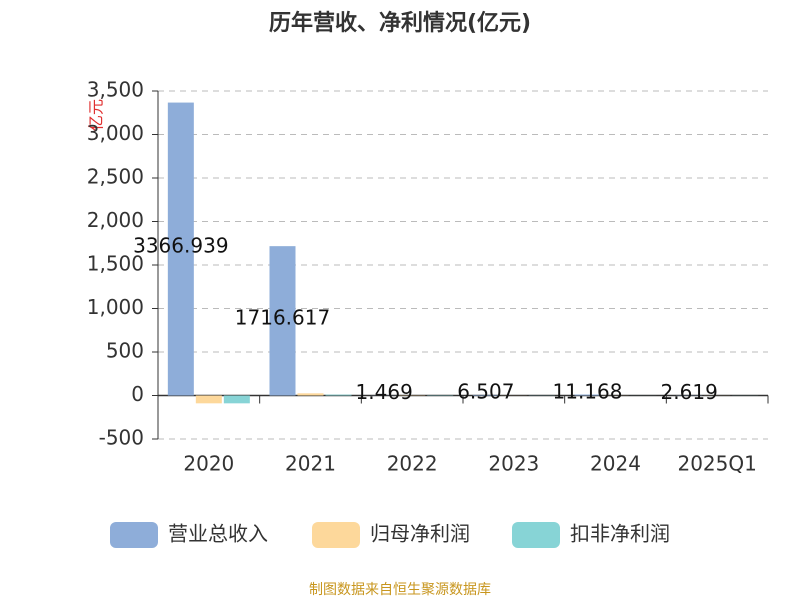  Describe the element at coordinates (115, 90) in the screenshot. I see `y-tick-label: 3,500` at that location.